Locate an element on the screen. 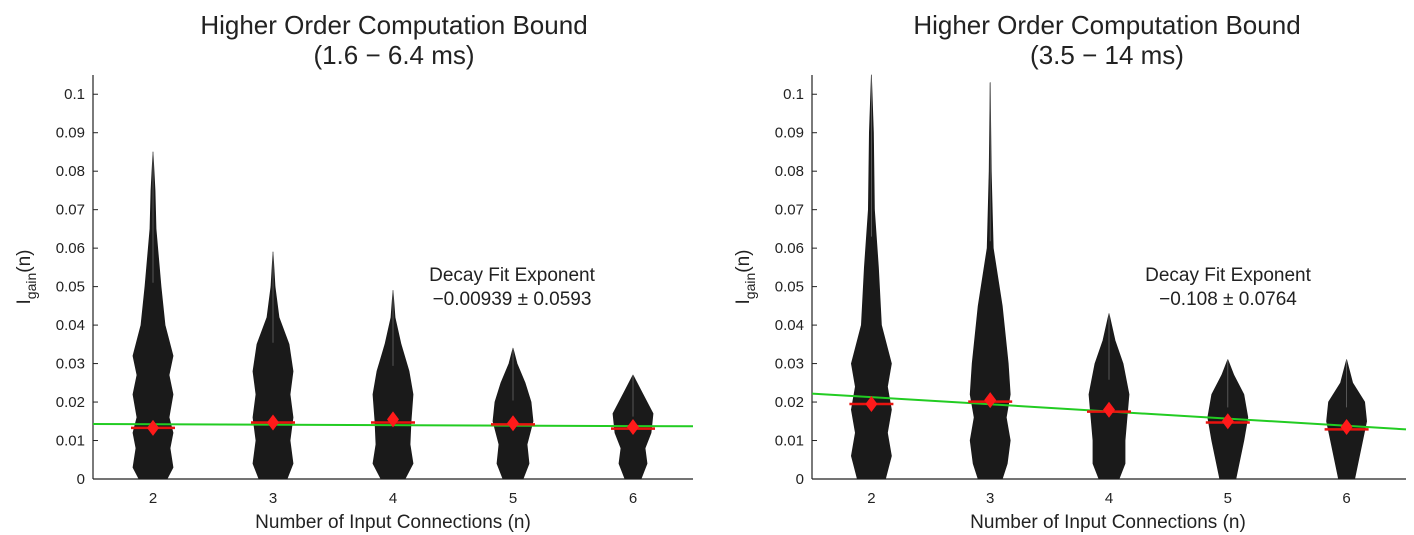 Image resolution: width=1414 pixels, height=535 pixels. fit-annotation-line-2: −0.00939 ± 0.0593 is located at coordinates (512, 299).